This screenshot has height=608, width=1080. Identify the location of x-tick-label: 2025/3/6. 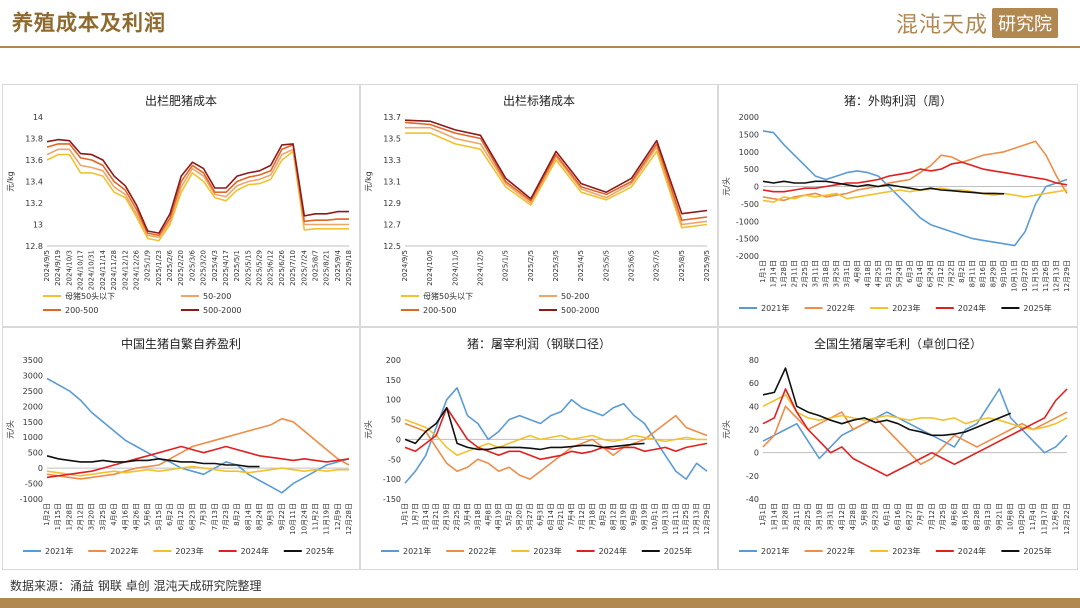
(192, 265).